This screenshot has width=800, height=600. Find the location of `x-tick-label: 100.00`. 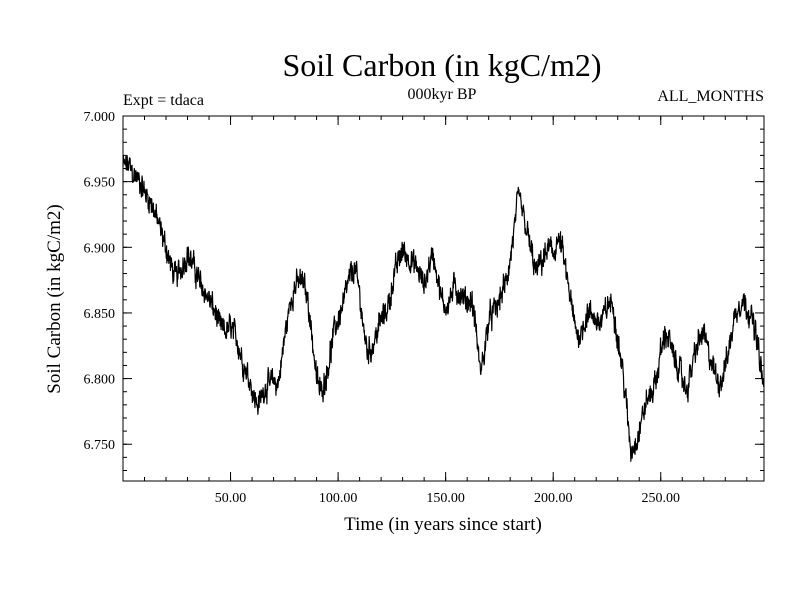

x-tick-label: 100.00 is located at coordinates (338, 498).